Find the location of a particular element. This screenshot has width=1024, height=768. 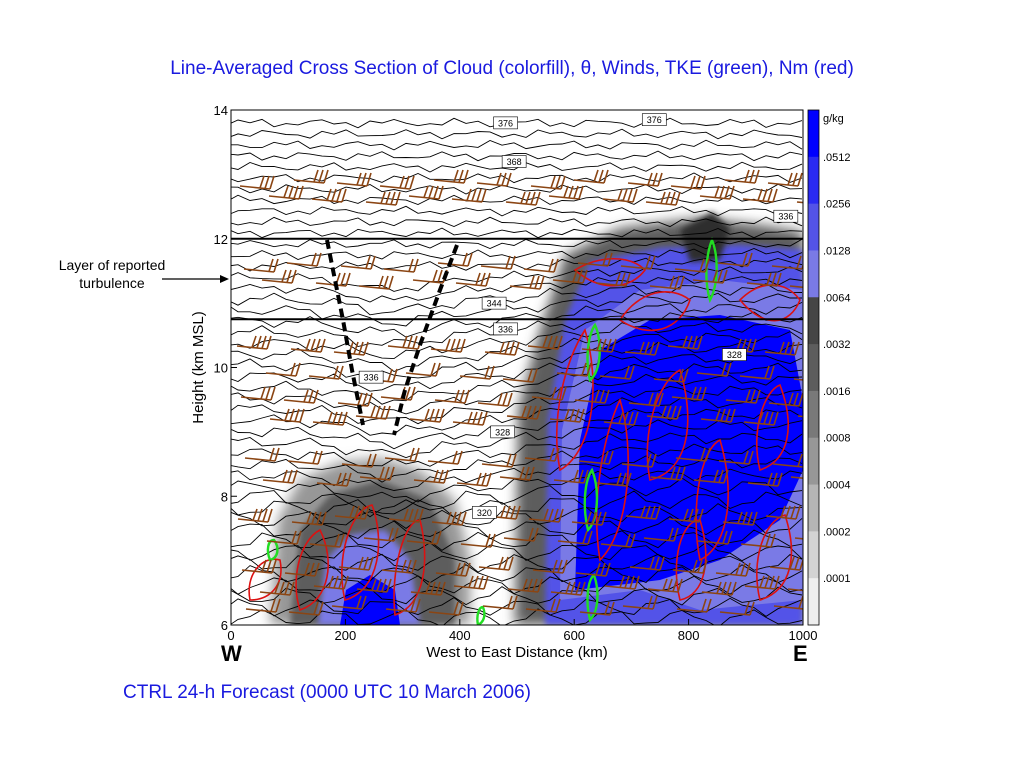

colorbar-label: .0002 is located at coordinates (837, 532).